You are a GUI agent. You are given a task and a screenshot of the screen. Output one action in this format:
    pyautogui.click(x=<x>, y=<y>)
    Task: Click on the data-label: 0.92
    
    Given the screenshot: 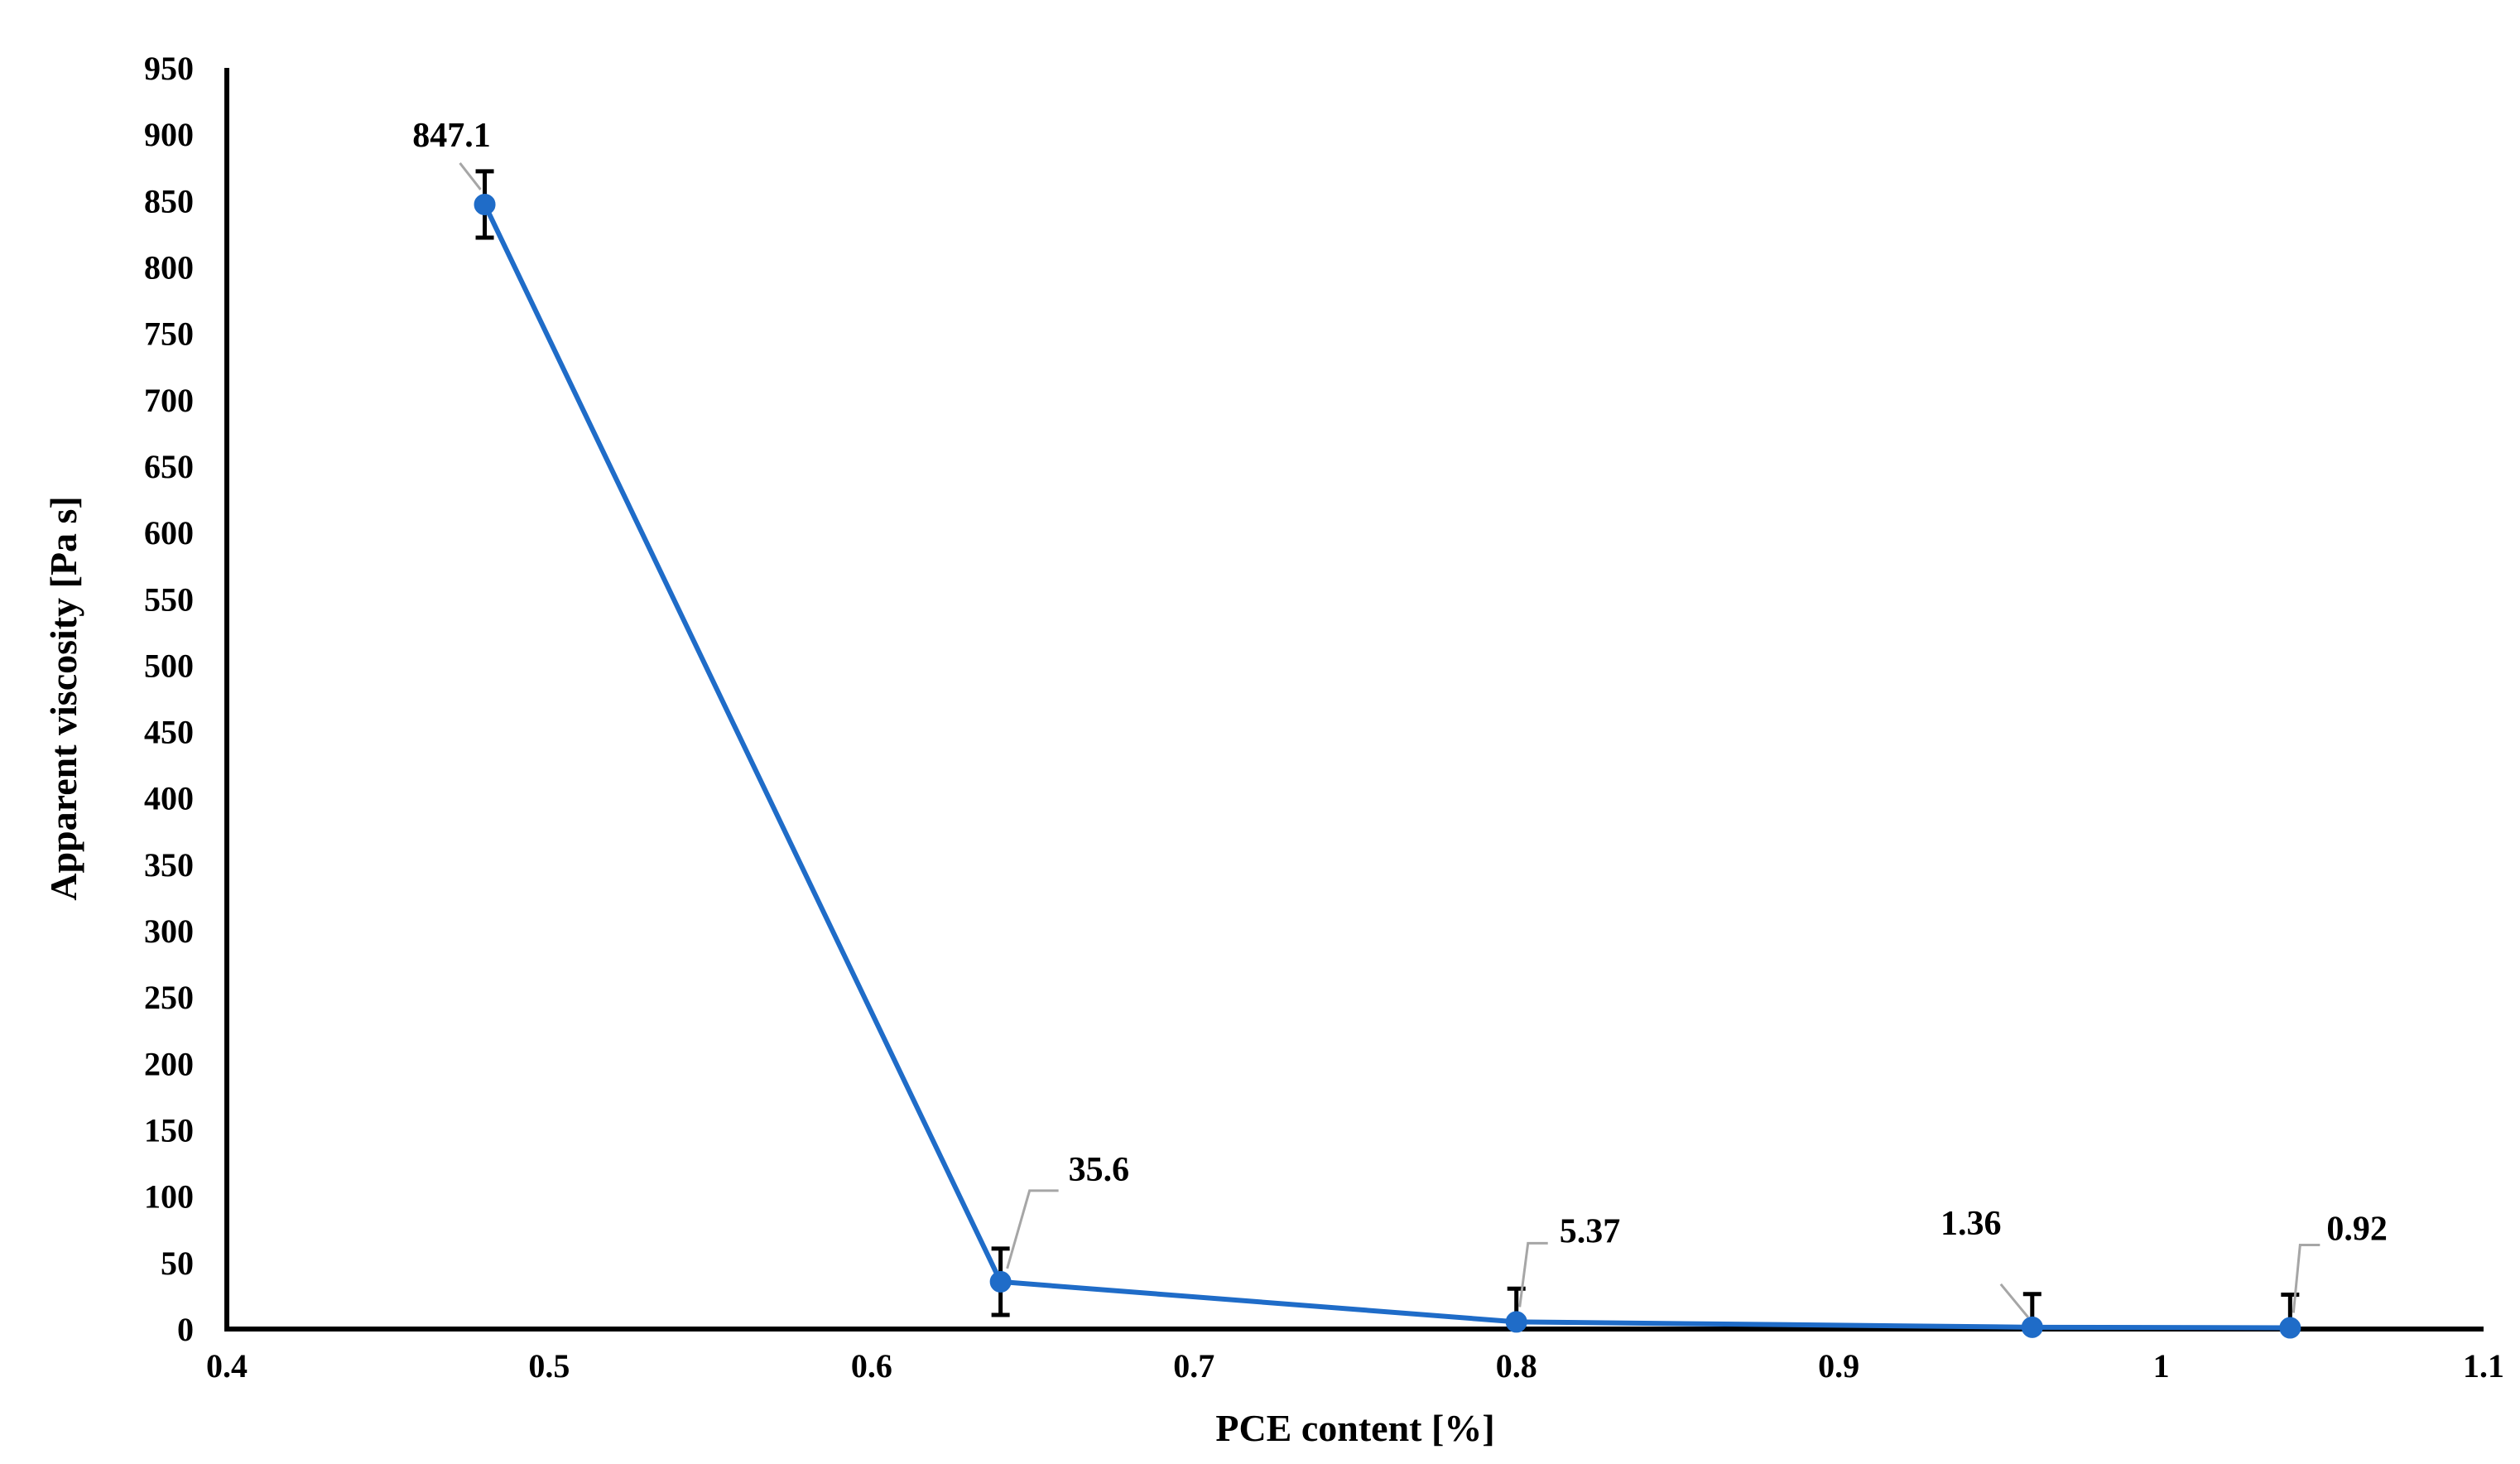 What is the action you would take?
    pyautogui.click(x=2357, y=1230)
    